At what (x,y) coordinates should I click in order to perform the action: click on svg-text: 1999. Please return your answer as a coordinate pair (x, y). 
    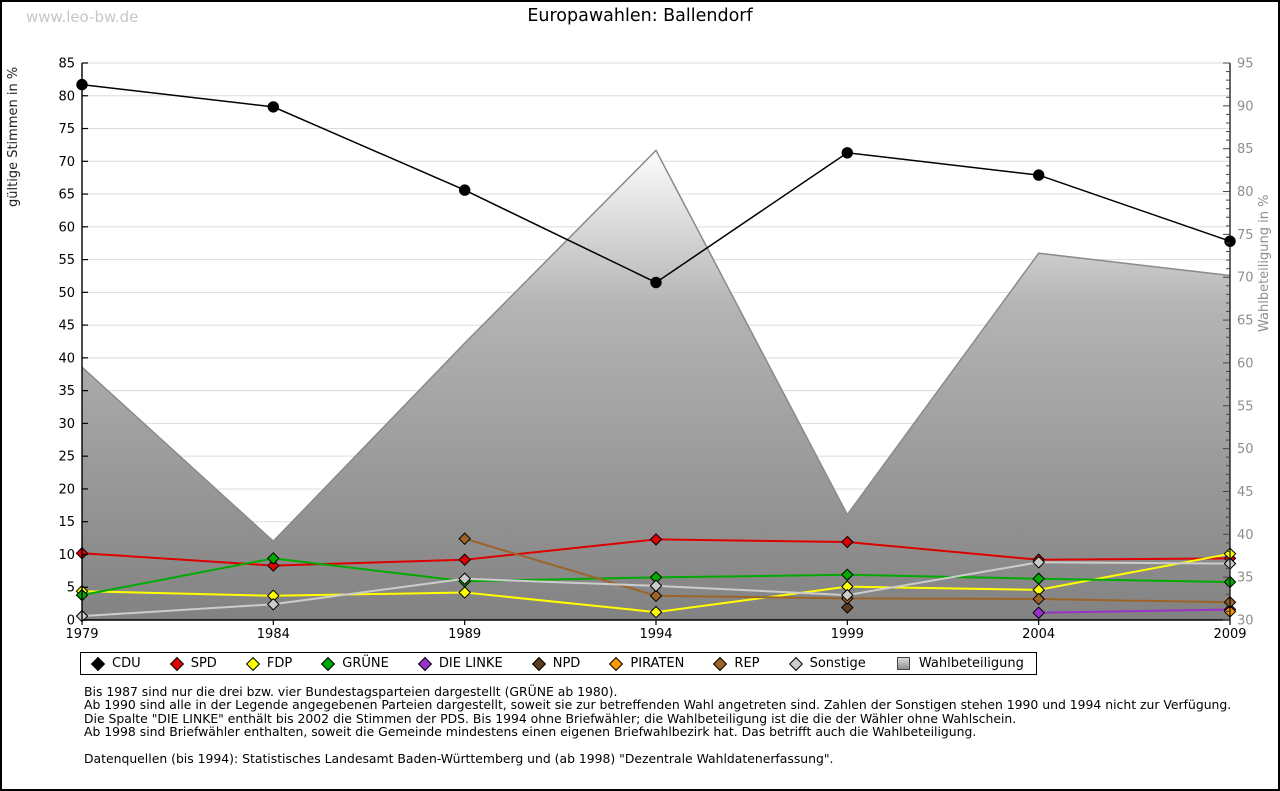
    Looking at the image, I should click on (847, 634).